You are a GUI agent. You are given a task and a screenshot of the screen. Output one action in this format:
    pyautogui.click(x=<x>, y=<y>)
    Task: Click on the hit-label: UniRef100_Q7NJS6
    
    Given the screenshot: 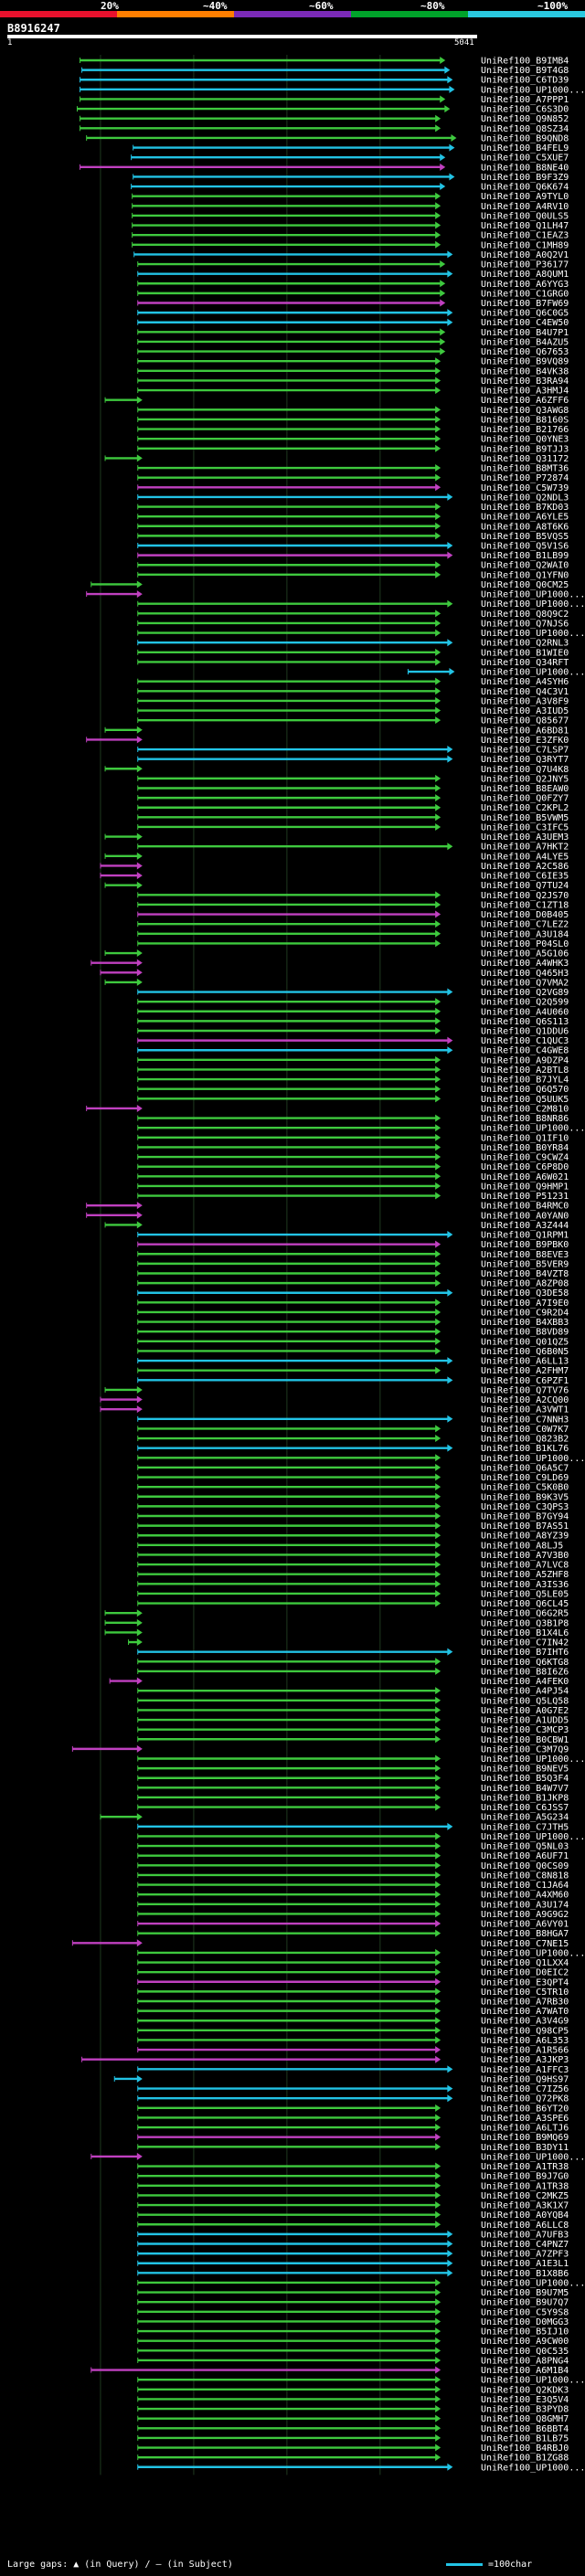 What is the action you would take?
    pyautogui.click(x=525, y=624)
    